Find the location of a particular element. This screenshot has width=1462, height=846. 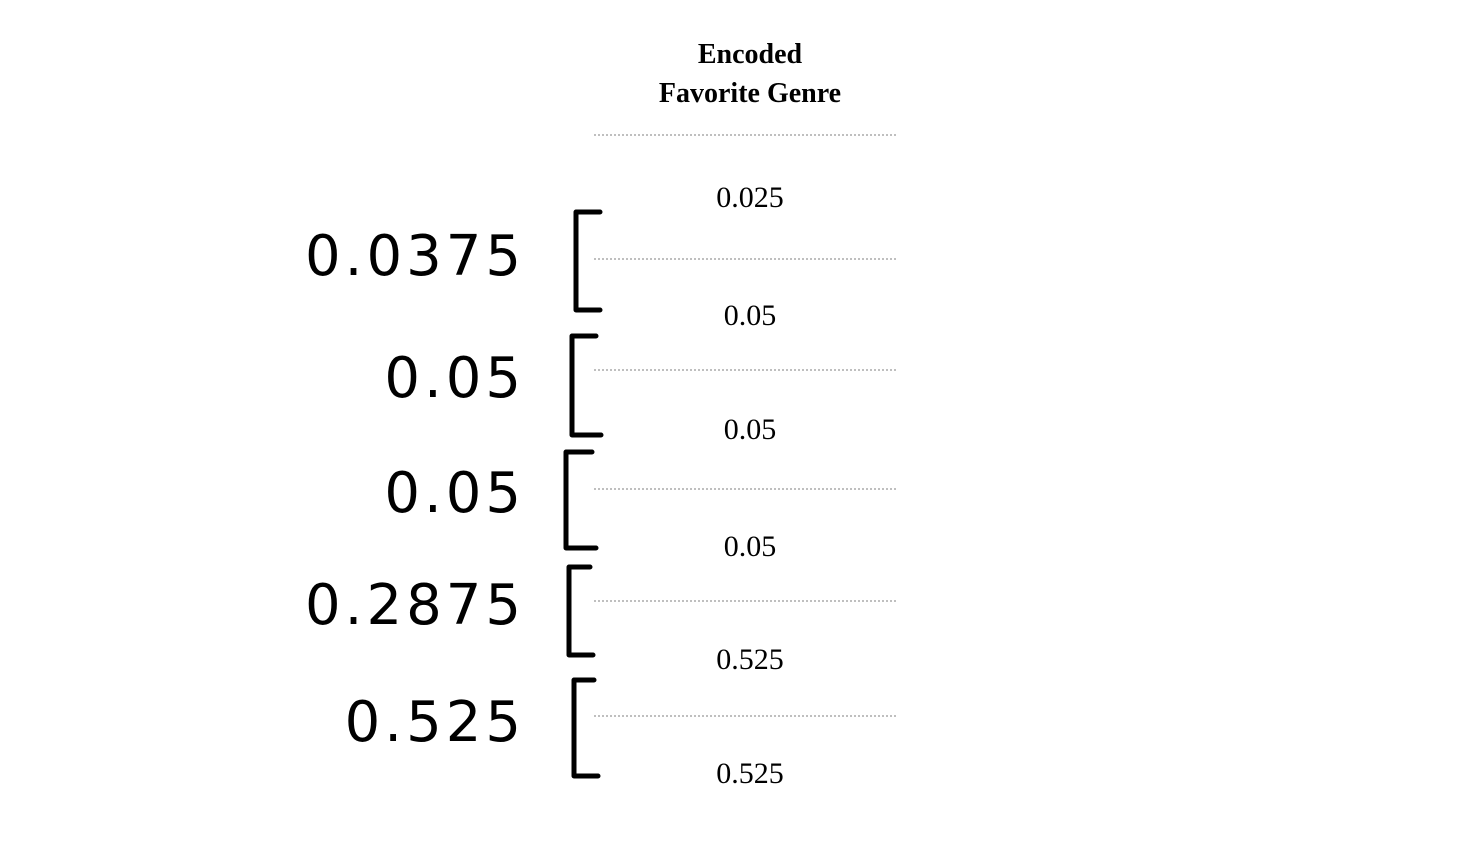

handwritten-average: 0.0375 is located at coordinates (415, 256).